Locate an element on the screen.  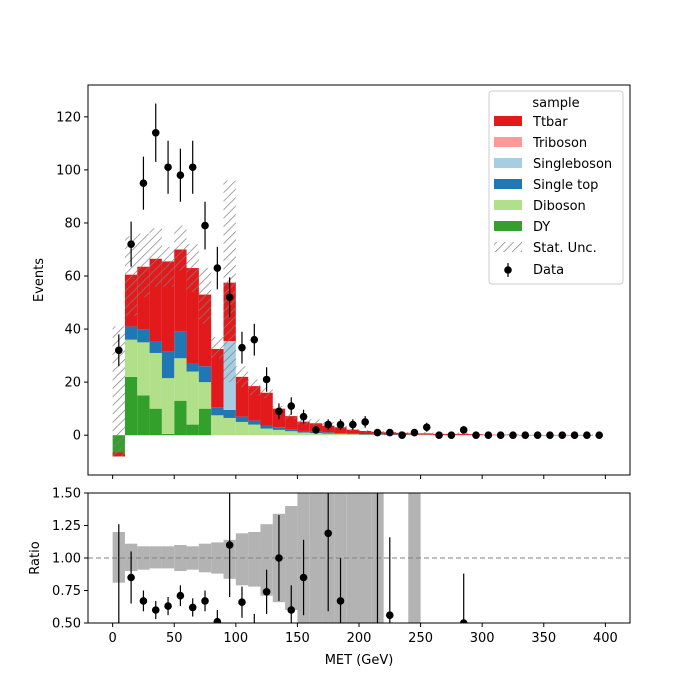
legend-label-single-top: Single top is located at coordinates (565, 185).